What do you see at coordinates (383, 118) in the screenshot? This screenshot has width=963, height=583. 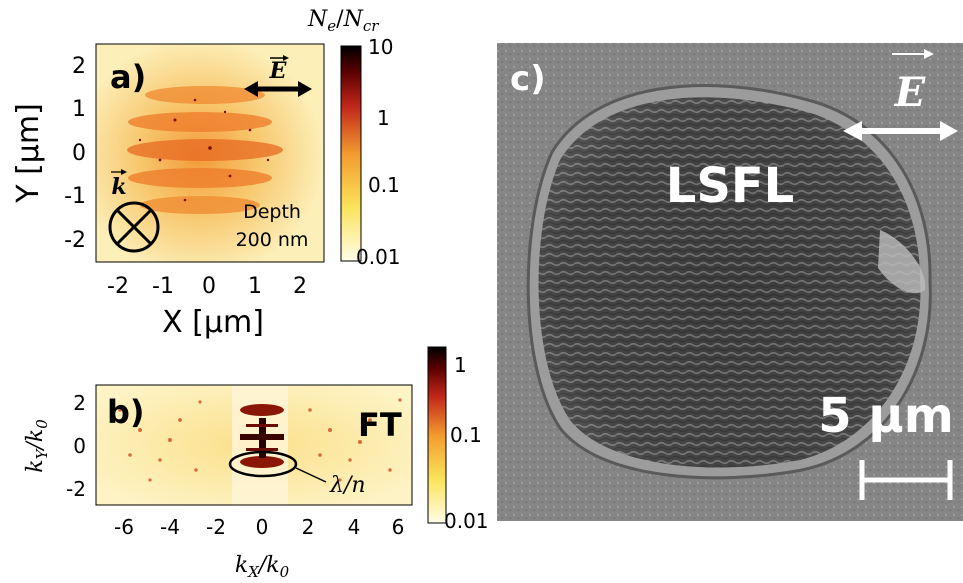 I see `colorbar-a-tick: 1` at bounding box center [383, 118].